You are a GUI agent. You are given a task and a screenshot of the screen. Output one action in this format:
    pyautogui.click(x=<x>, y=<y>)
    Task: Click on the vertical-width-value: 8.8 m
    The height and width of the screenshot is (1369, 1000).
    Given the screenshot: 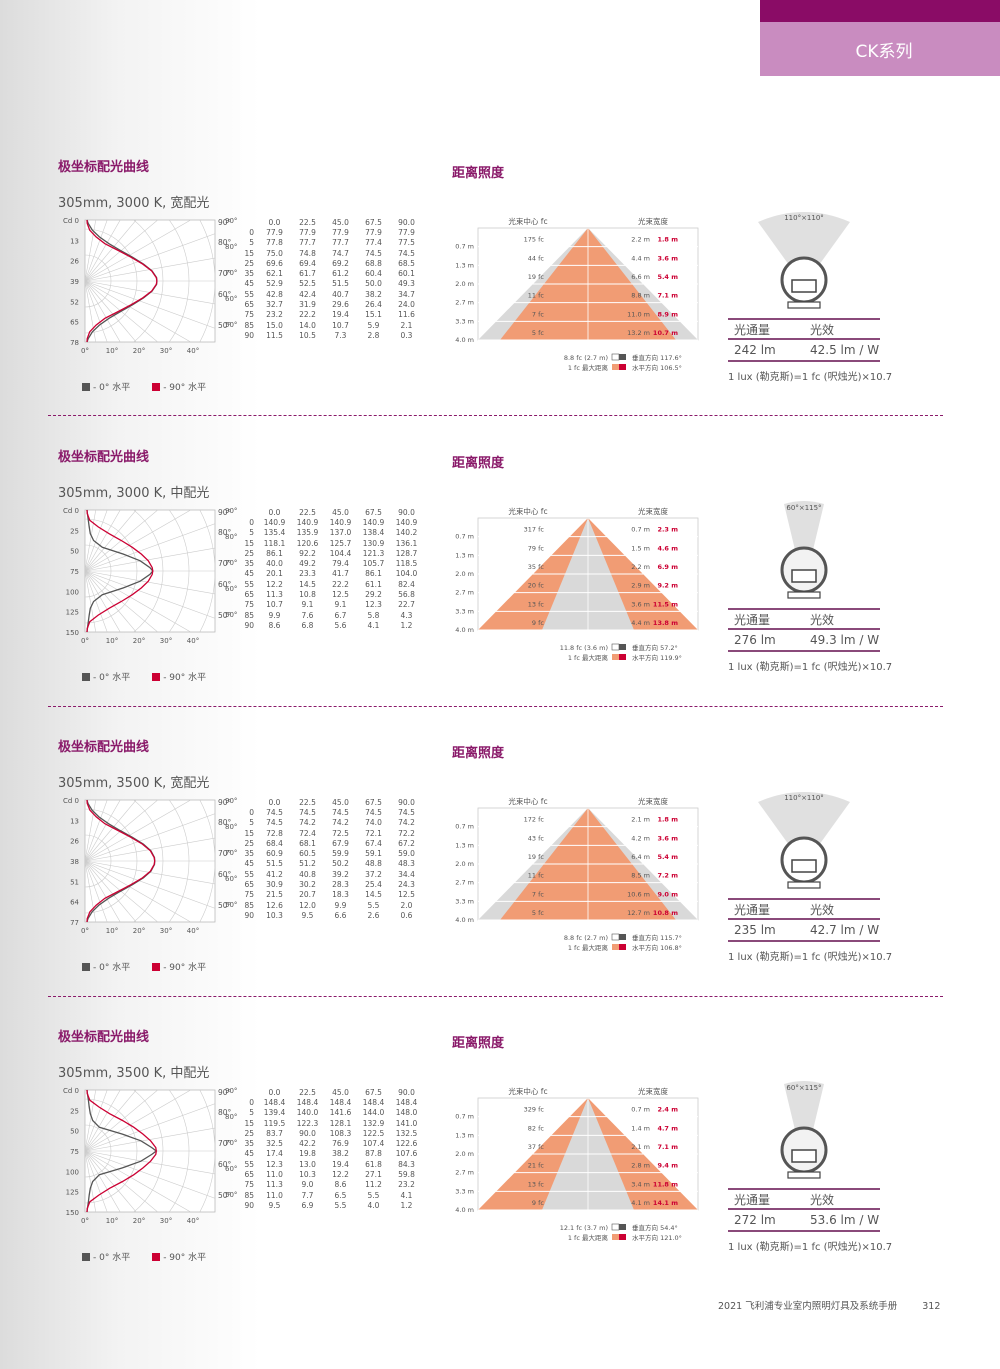 What is the action you would take?
    pyautogui.click(x=640, y=296)
    